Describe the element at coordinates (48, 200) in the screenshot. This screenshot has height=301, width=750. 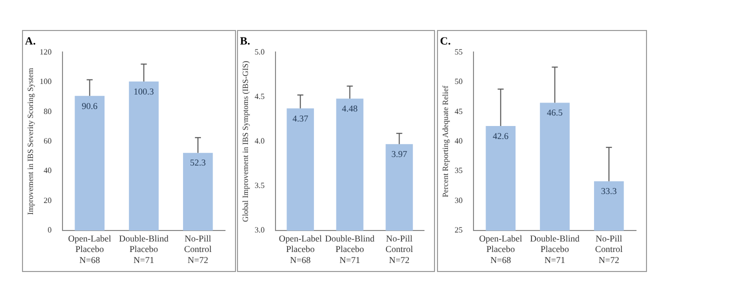
I see `y-tick-label: 20` at that location.